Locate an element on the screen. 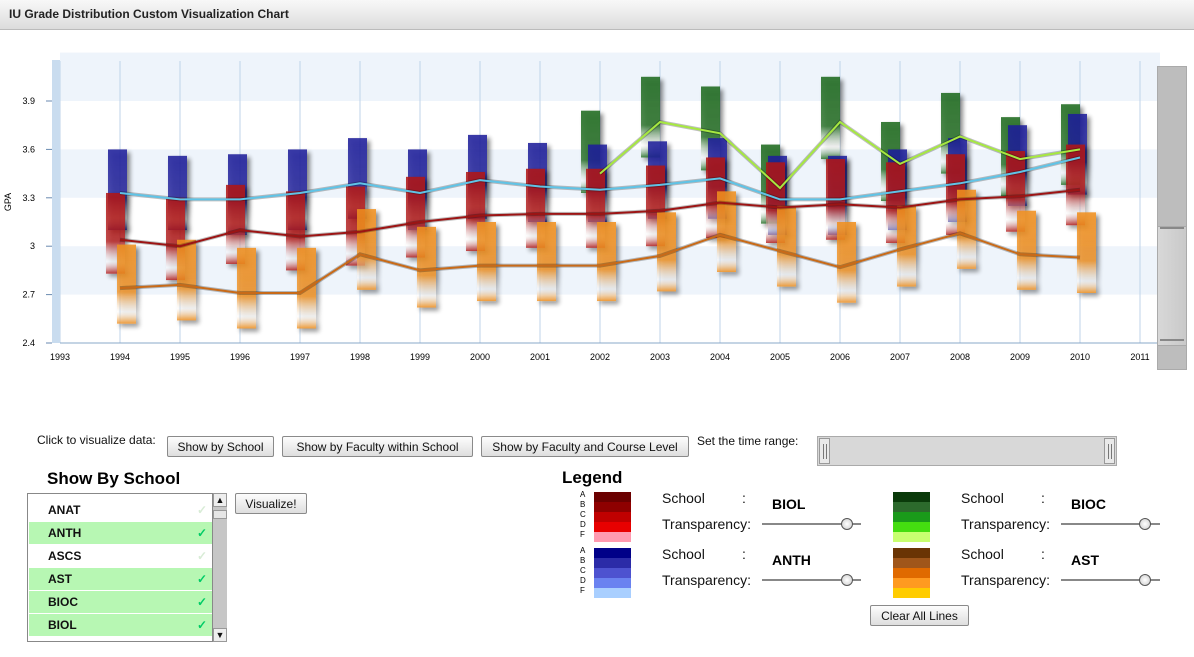 The image size is (1194, 657). x-tick-label: 2010 is located at coordinates (1080, 357).